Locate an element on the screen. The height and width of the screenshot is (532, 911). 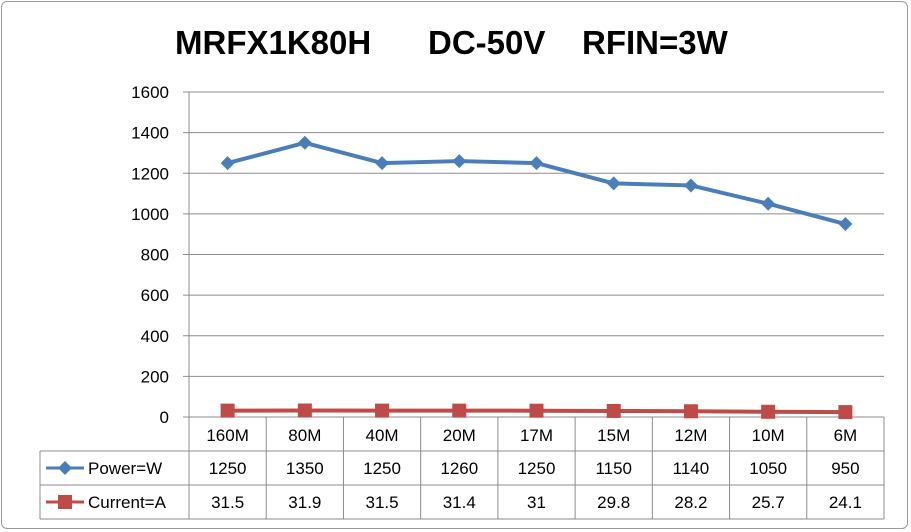
y-tick-label: 800 is located at coordinates (155, 255).